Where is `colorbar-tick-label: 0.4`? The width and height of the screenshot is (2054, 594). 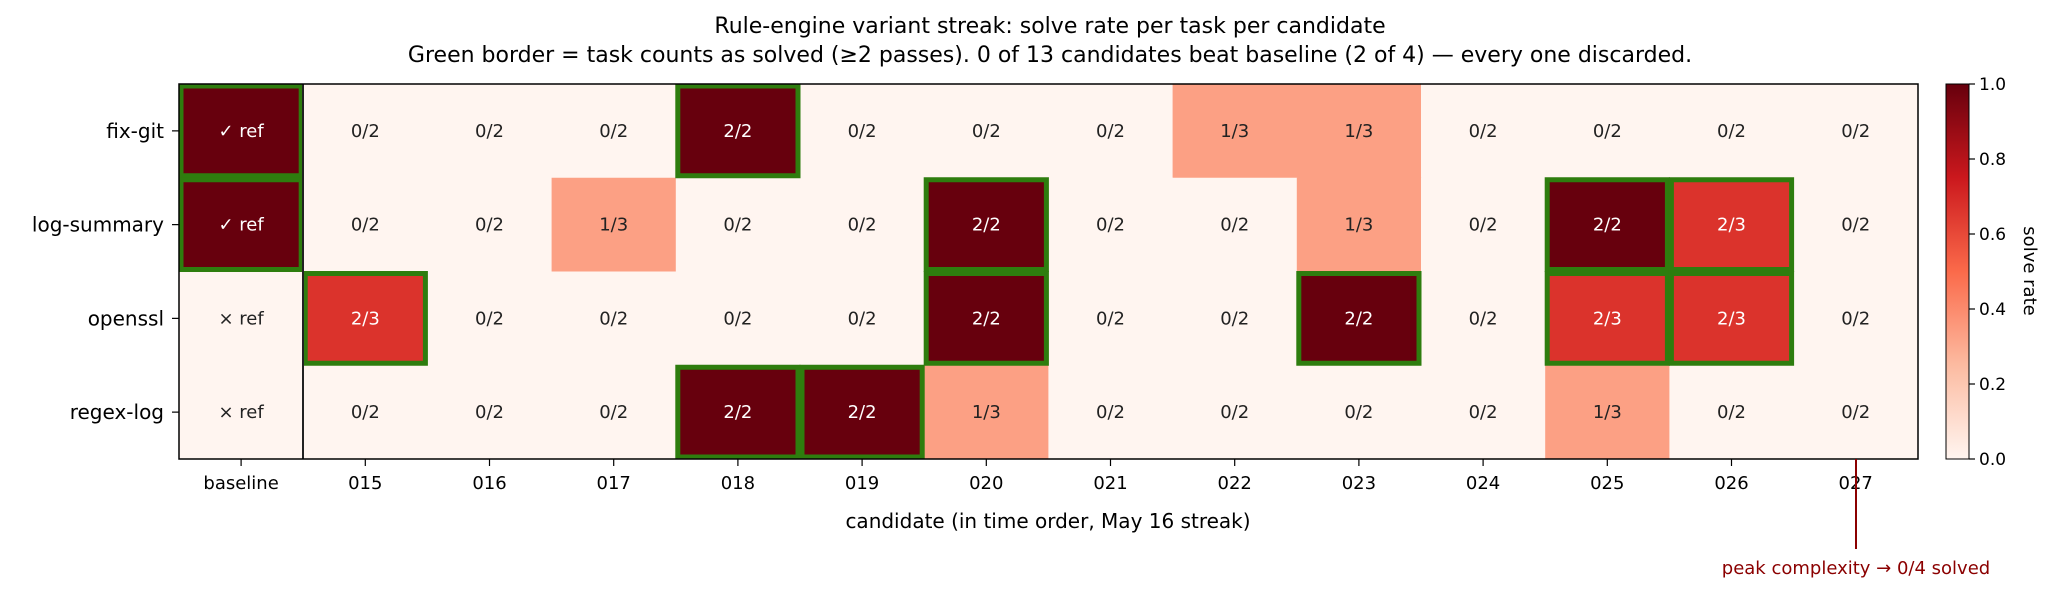
colorbar-tick-label: 0.4 is located at coordinates (1992, 310).